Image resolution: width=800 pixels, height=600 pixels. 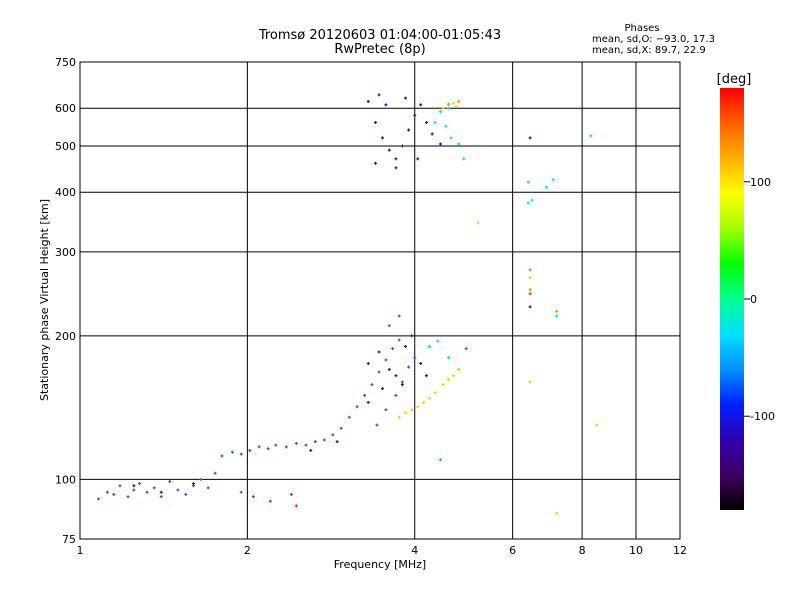 What do you see at coordinates (760, 182) in the screenshot?
I see `colorbar-tick-label: 100` at bounding box center [760, 182].